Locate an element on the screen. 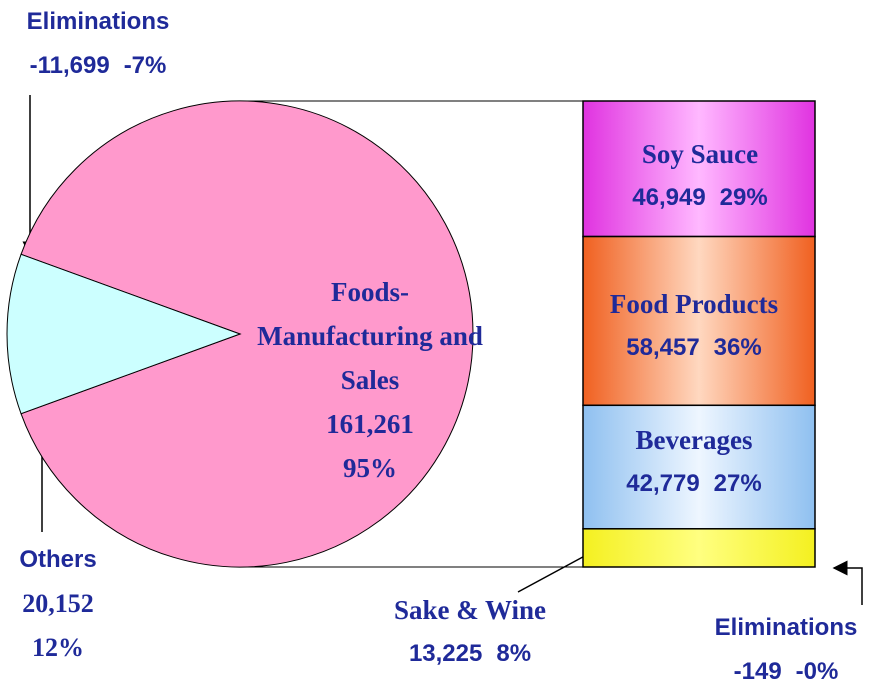 The image size is (884, 685). data-label: Eliminations -11,699 -7% is located at coordinates (98, 45).